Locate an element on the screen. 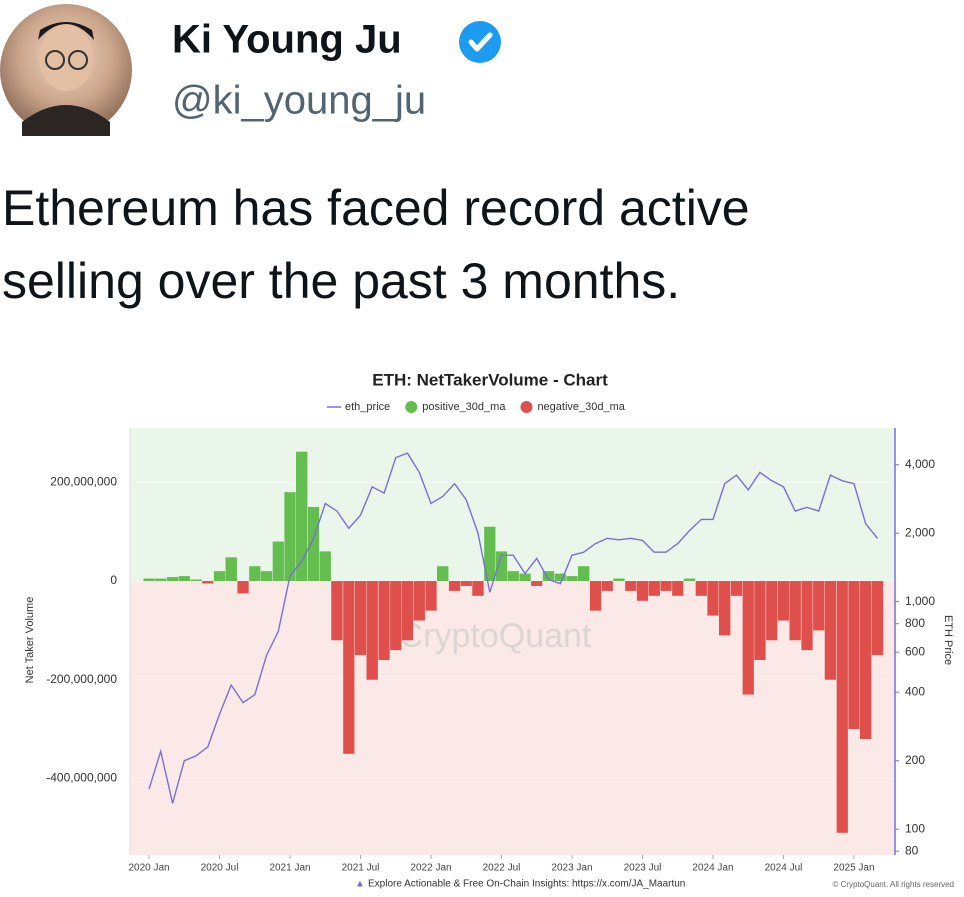 Image resolution: width=964 pixels, height=897 pixels. y-tick-label: -400,000,000 is located at coordinates (81, 778).